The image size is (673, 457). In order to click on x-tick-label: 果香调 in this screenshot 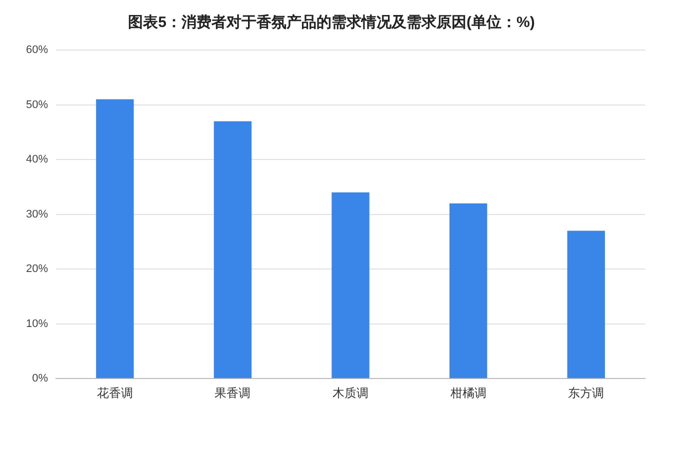, I will do `click(232, 393)`.